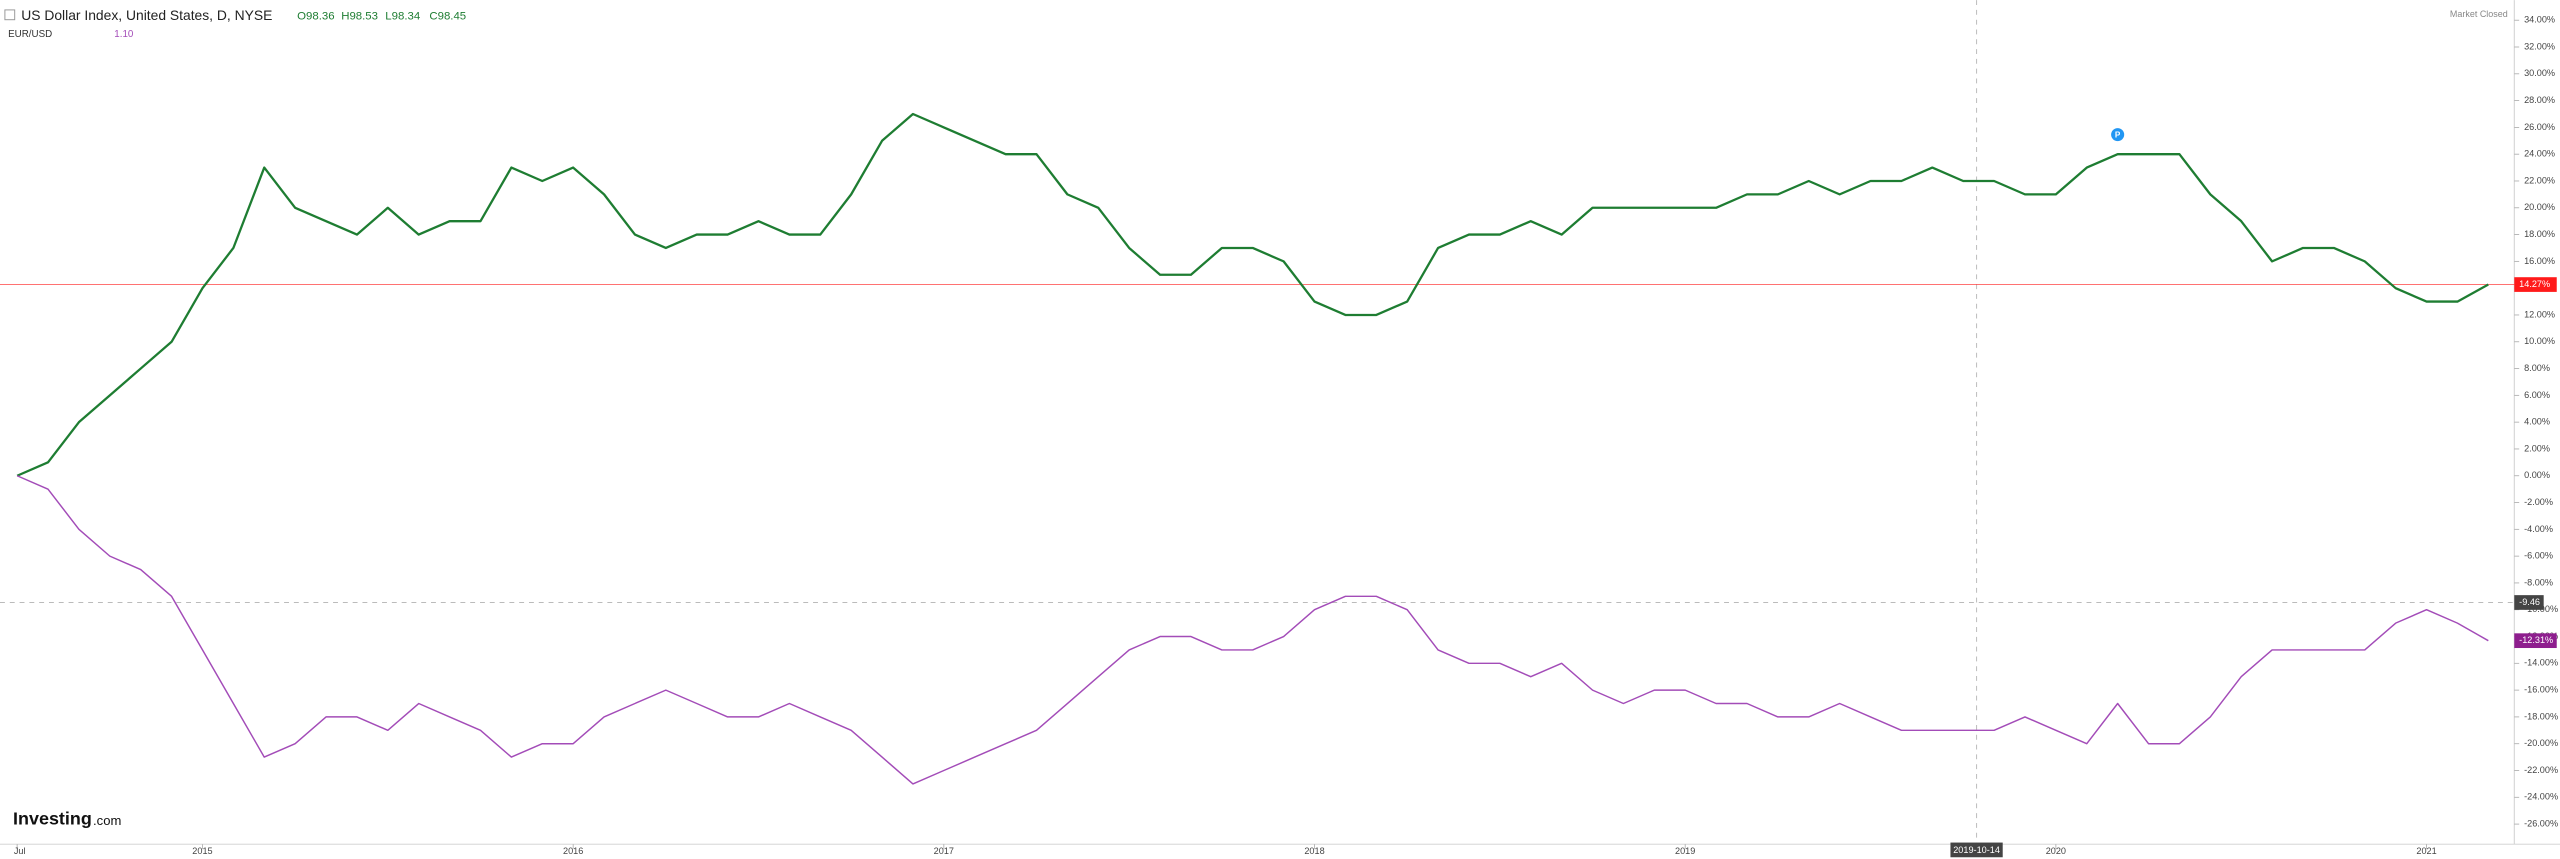  I want to click on annotation-marker, so click(2118, 135).